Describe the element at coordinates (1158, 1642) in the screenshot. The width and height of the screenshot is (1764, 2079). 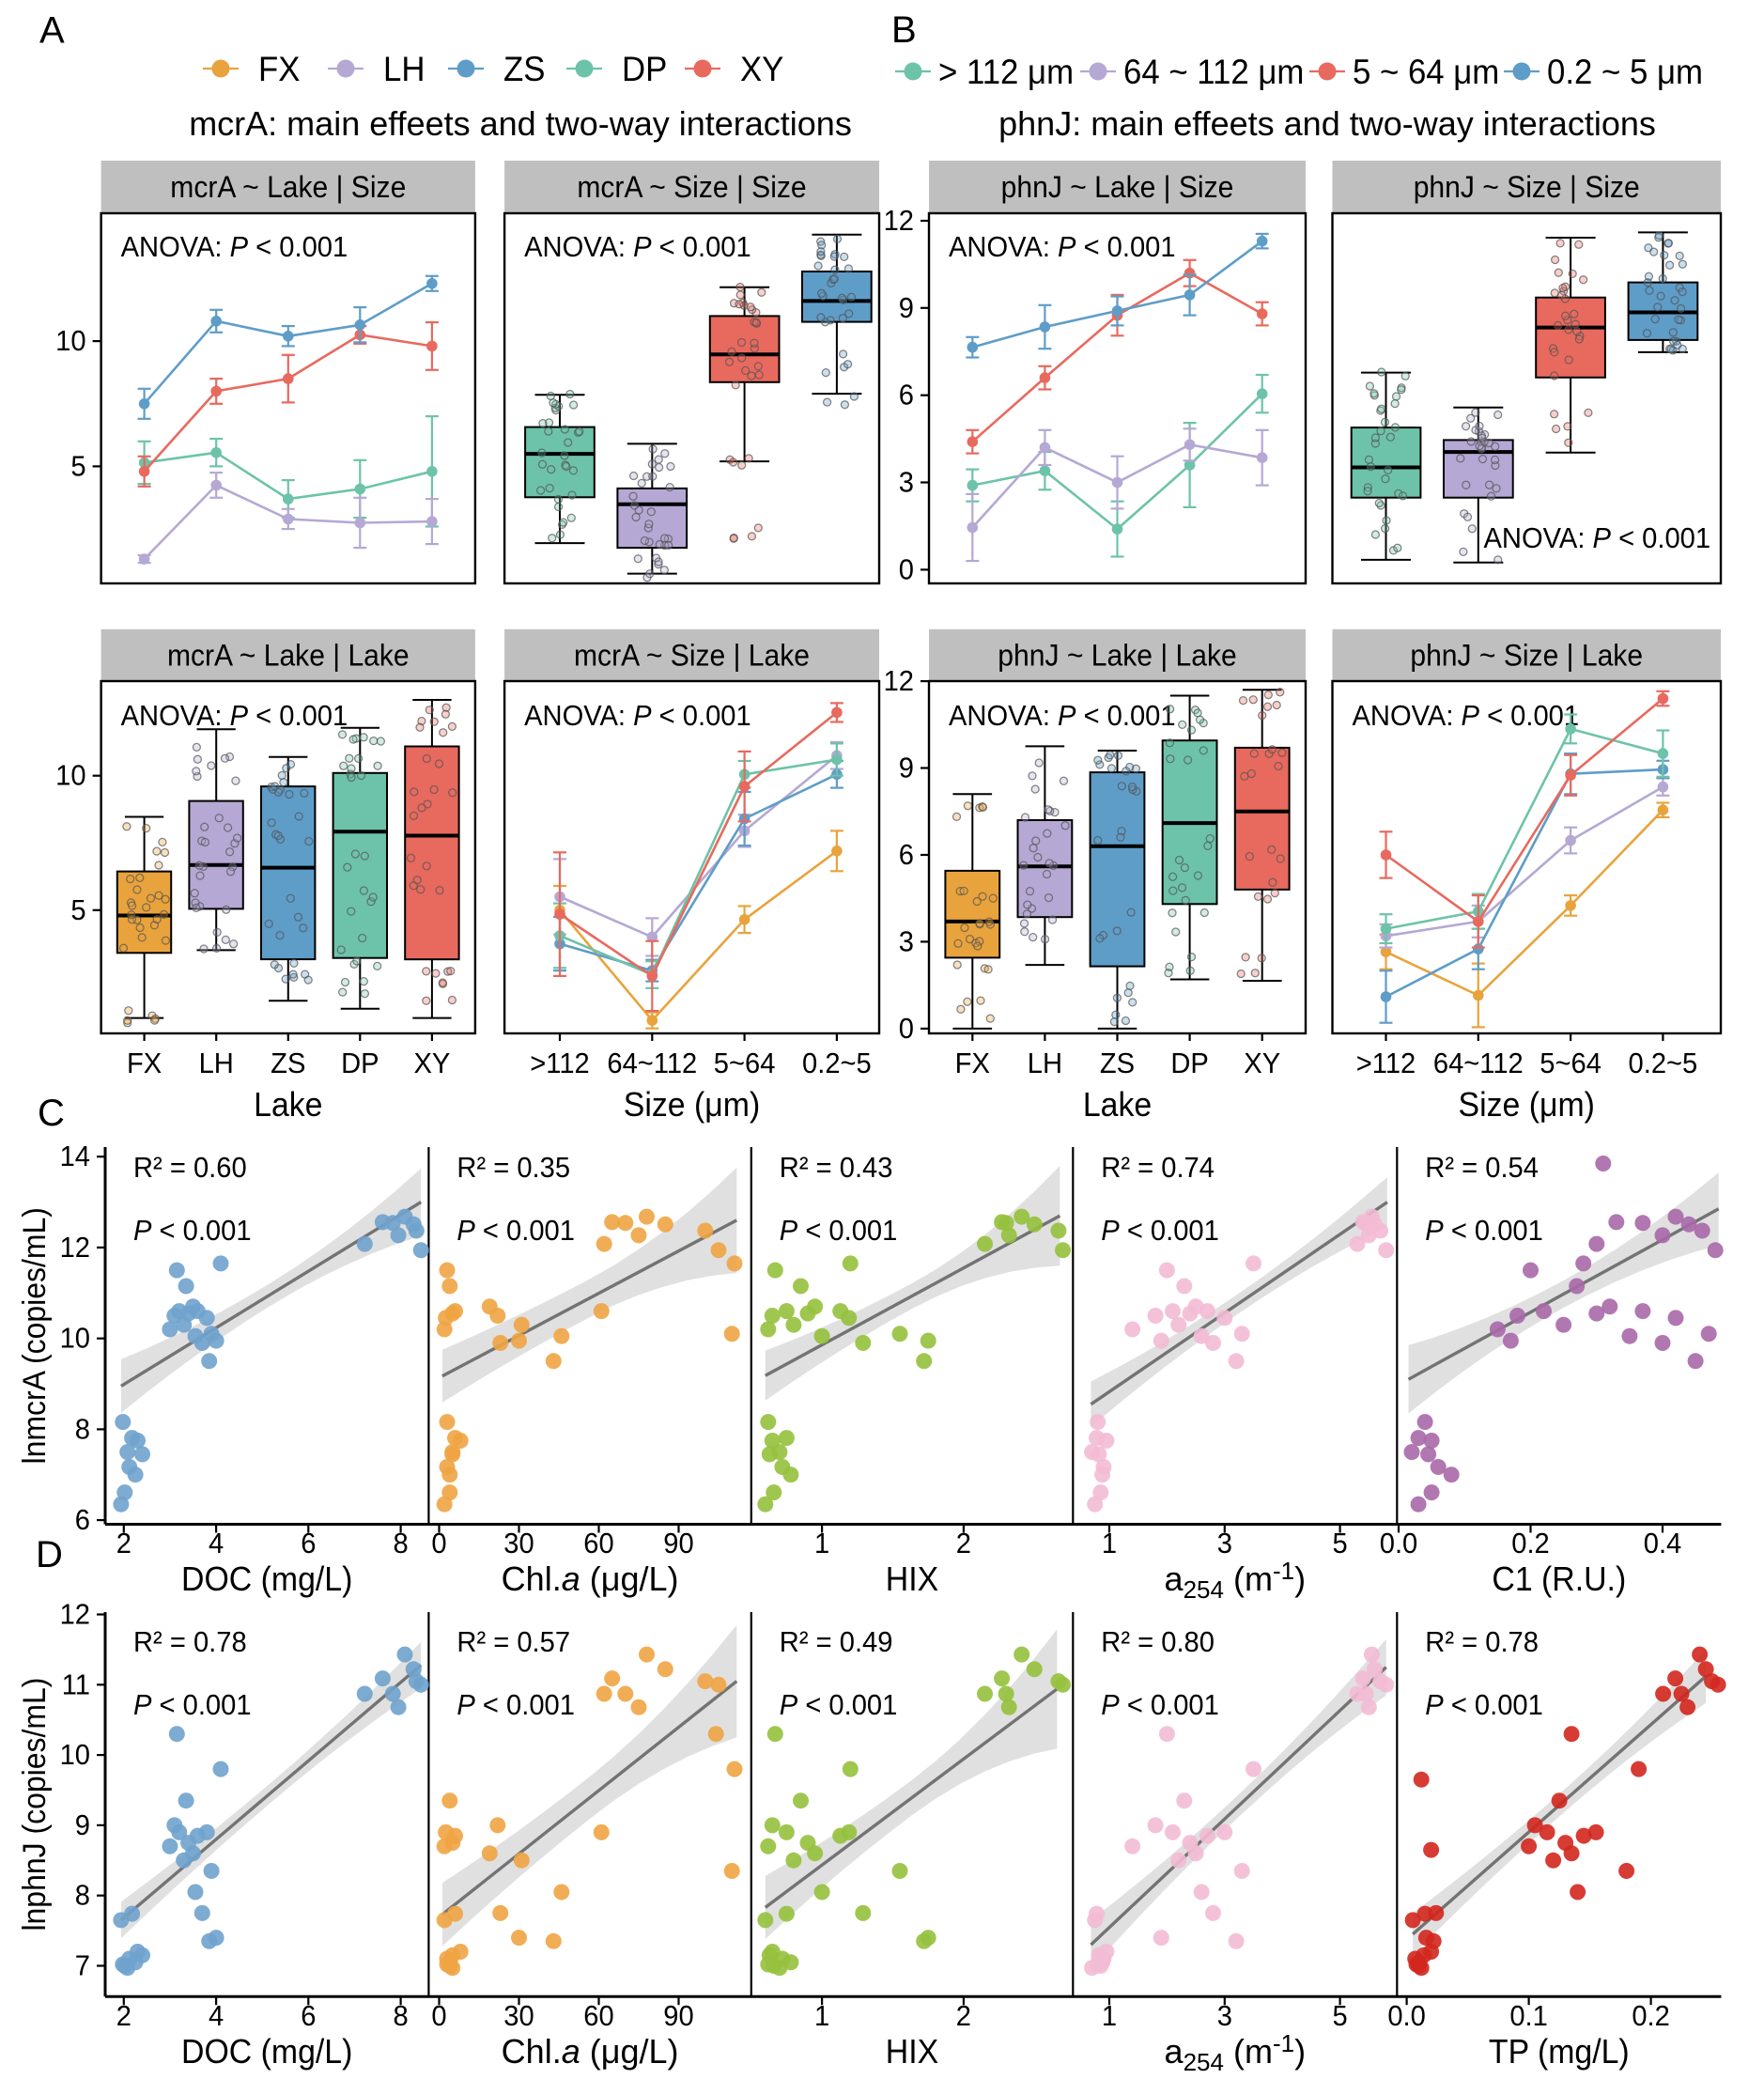
I see `svg-text: R² = 0.80` at that location.